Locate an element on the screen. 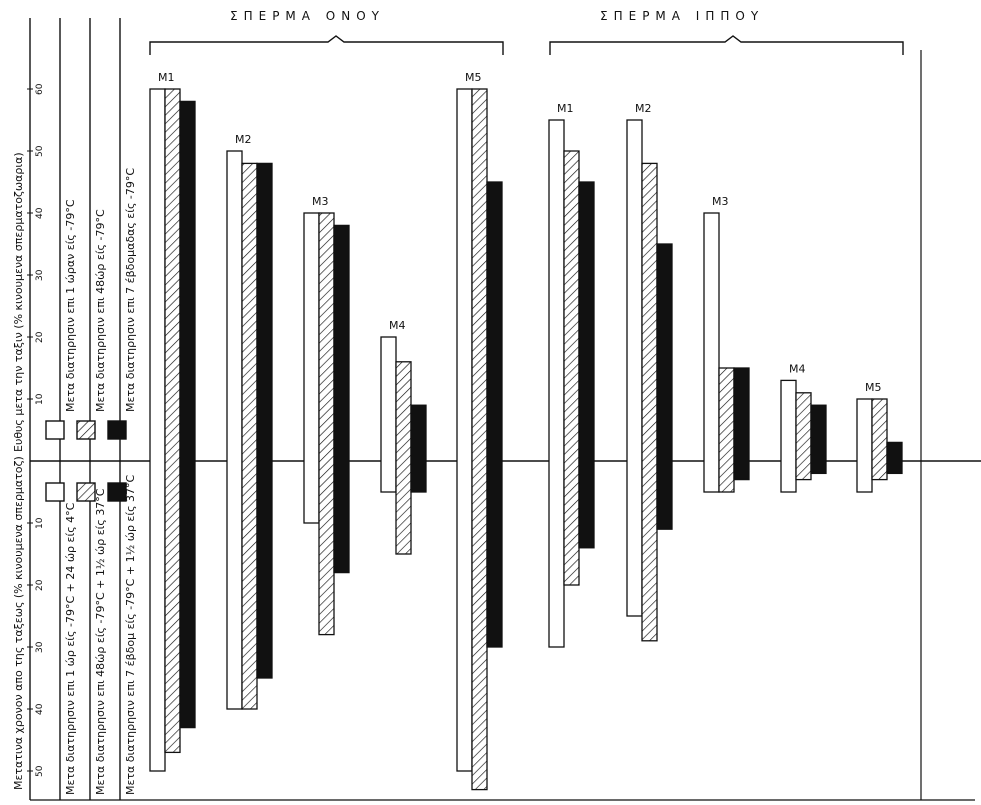 Image resolution: width=981 pixels, height=805 pixels. y-tick-label-lower: 40 is located at coordinates (40, 709).